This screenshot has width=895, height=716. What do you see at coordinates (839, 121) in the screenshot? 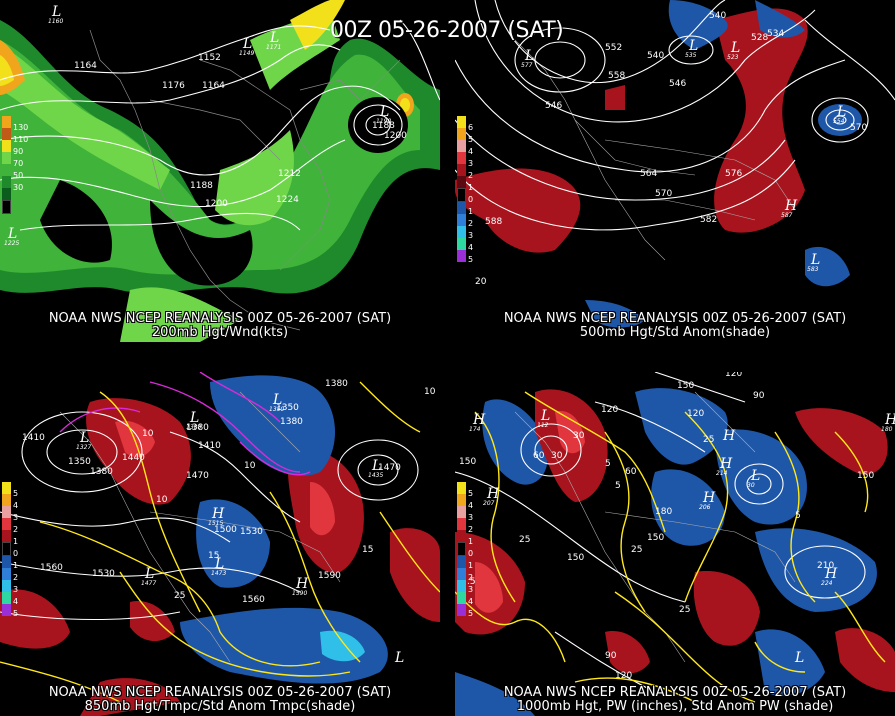
I see `center-value: 554` at bounding box center [839, 121].